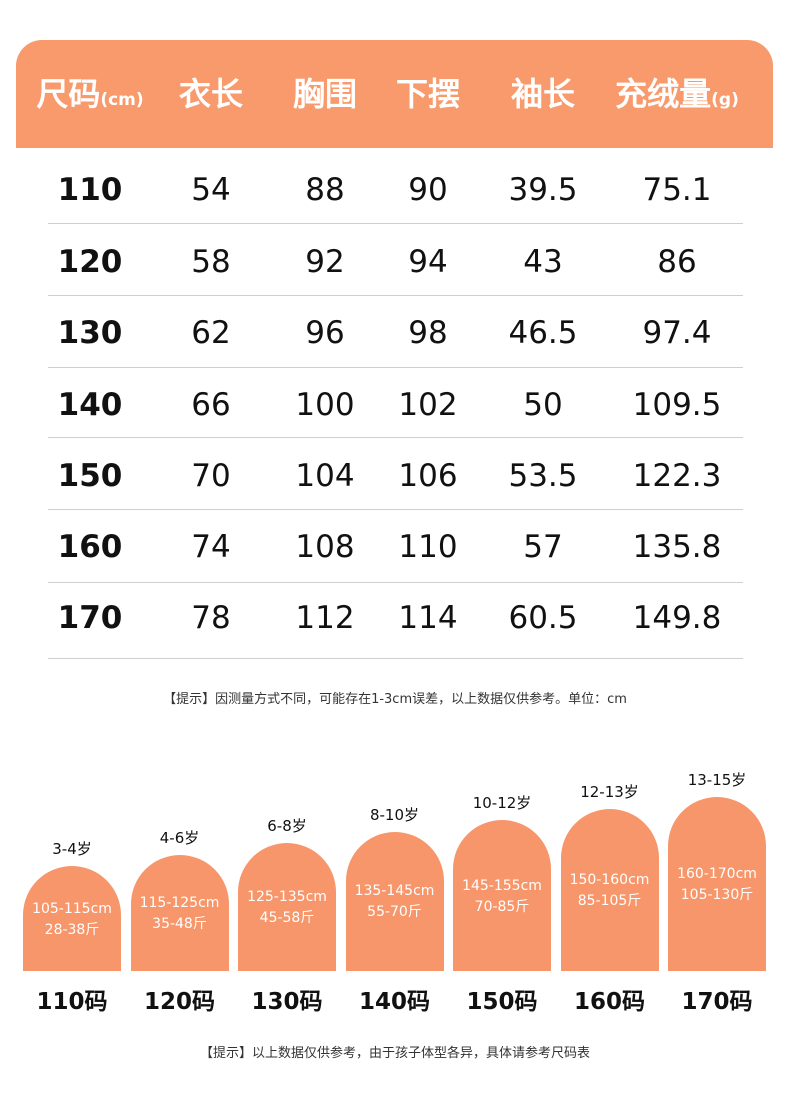  Describe the element at coordinates (211, 333) in the screenshot. I see `table-cell: 62` at that location.